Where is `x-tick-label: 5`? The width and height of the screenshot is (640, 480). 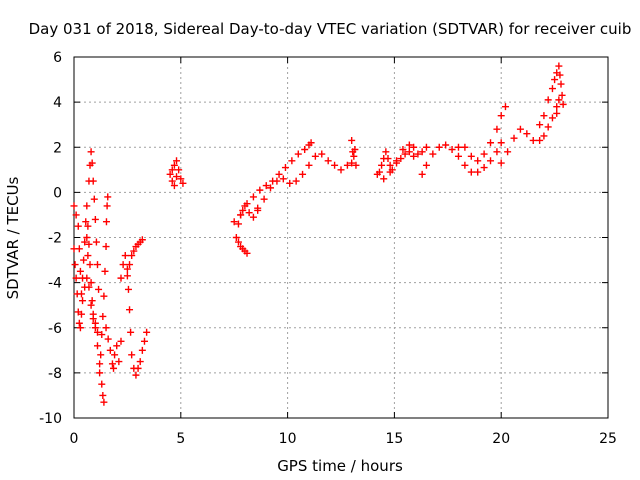
x-tick-label: 5 is located at coordinates (180, 439).